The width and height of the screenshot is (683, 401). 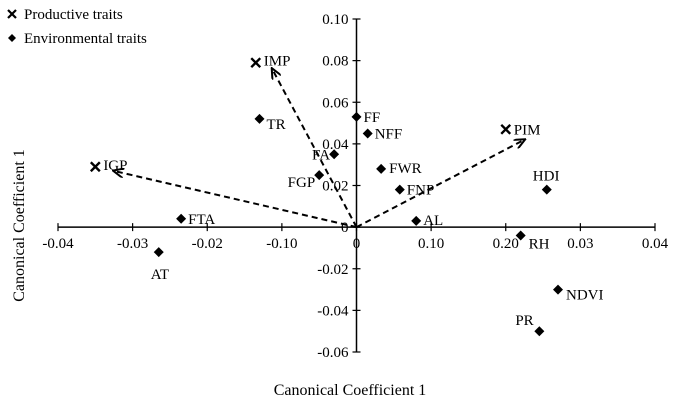 I want to click on point-label: PIM, so click(x=527, y=130).